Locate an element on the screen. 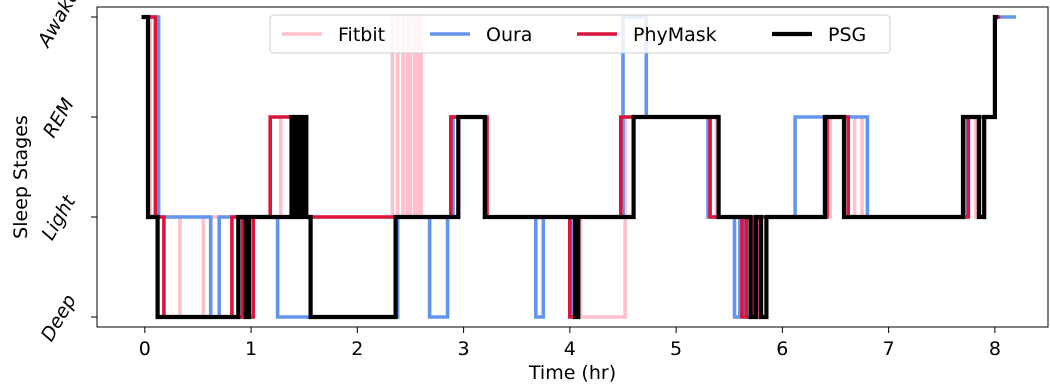 Image resolution: width=1050 pixels, height=384 pixels. x-tick-label: 2 is located at coordinates (357, 349).